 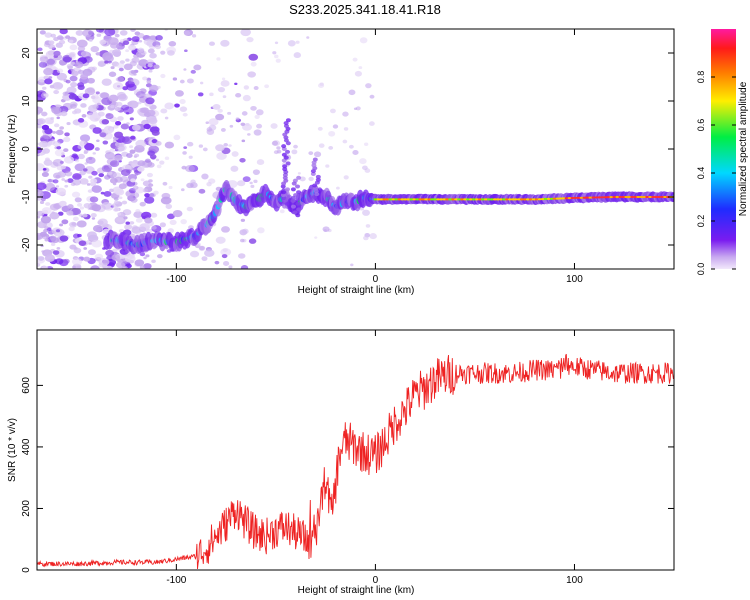 I want to click on y-tick-label: 10, so click(x=26, y=101).